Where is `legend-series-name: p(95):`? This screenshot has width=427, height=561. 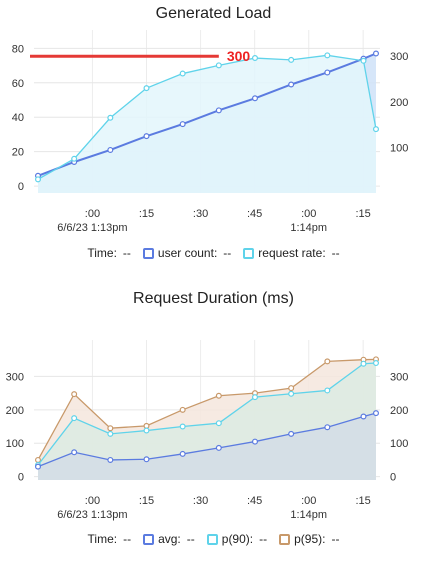
legend-series-name: p(95): is located at coordinates (310, 539).